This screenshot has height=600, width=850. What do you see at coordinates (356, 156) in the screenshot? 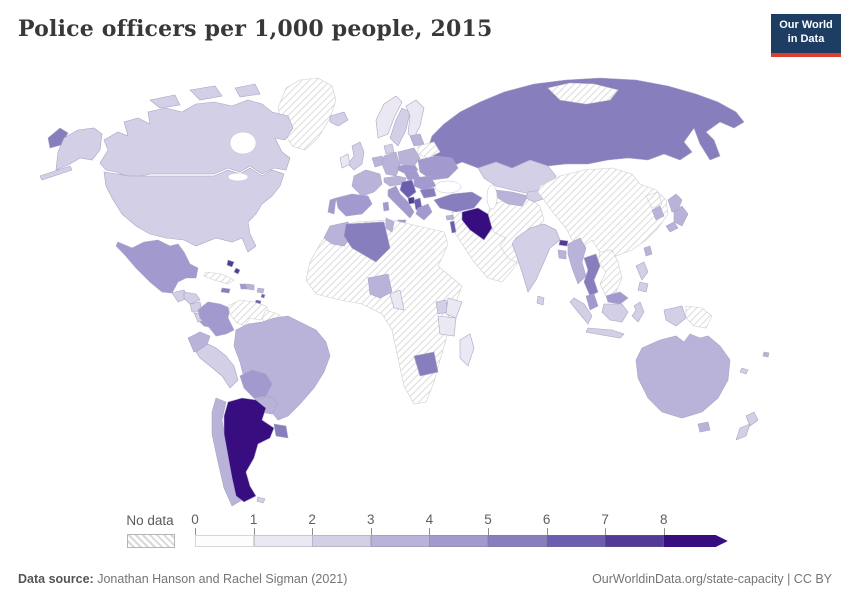
I see `country-united_kingdom` at bounding box center [356, 156].